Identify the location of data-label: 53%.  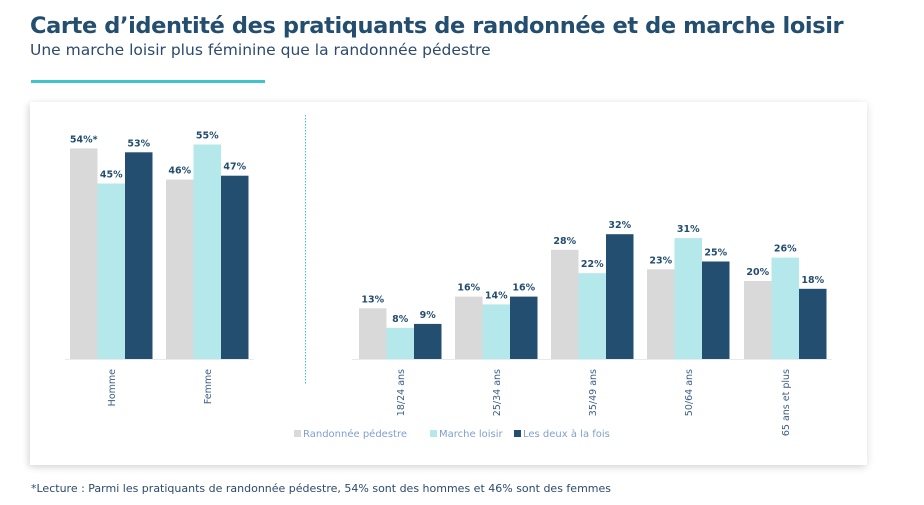
(138, 143).